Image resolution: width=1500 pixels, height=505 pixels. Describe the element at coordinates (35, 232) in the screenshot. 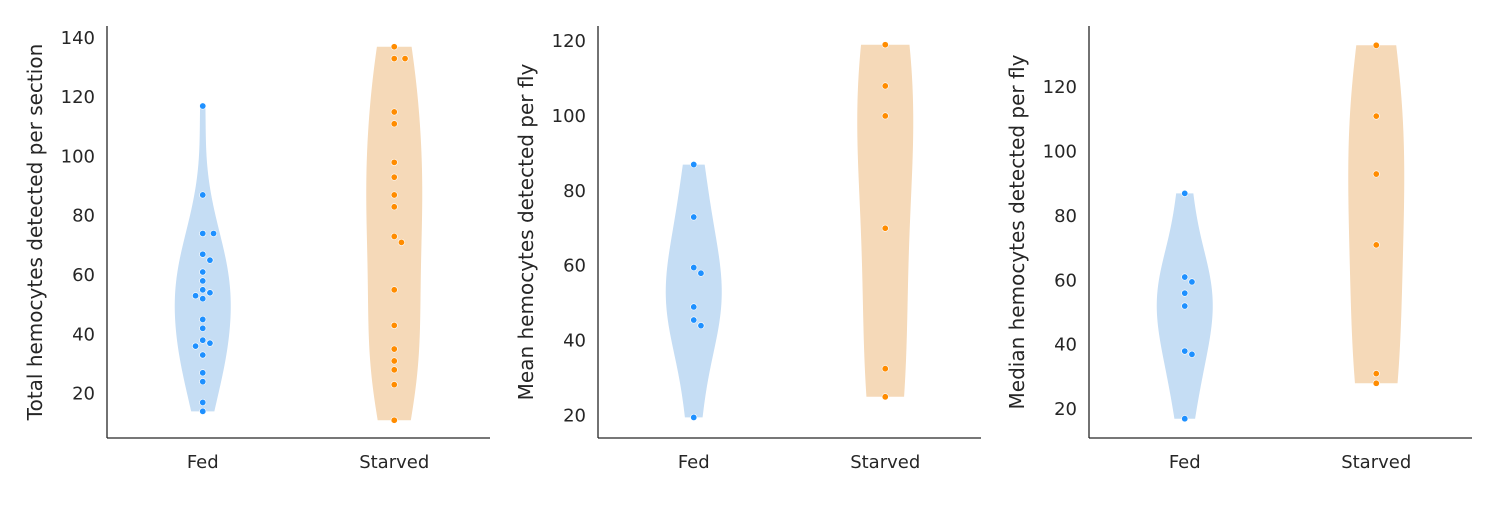

I see `y-axis-label: Total hemocytes detected per section` at that location.